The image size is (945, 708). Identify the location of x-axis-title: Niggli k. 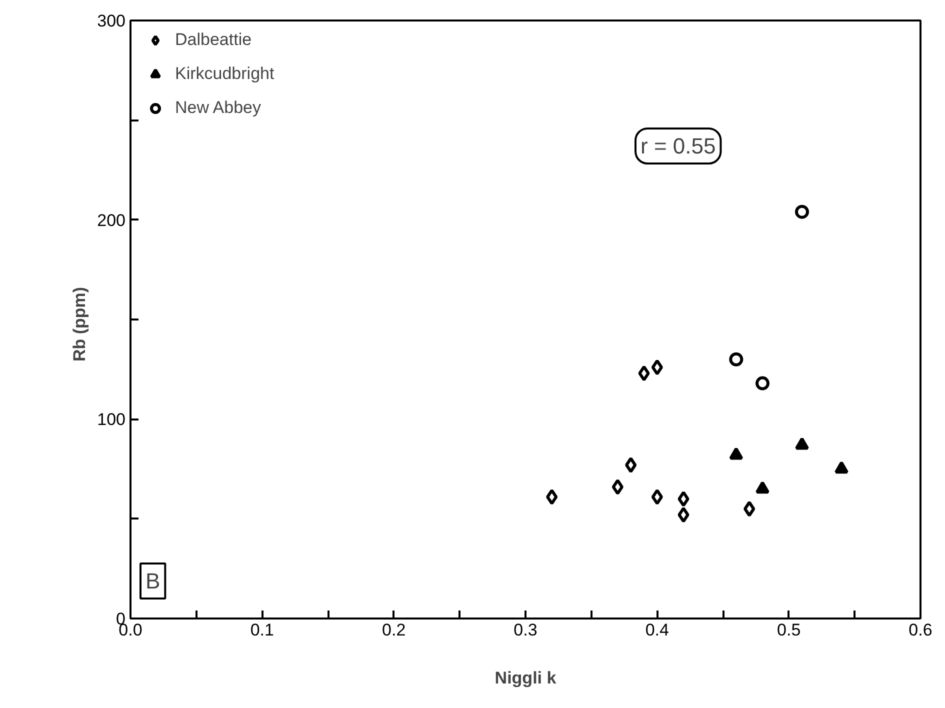
(525, 678).